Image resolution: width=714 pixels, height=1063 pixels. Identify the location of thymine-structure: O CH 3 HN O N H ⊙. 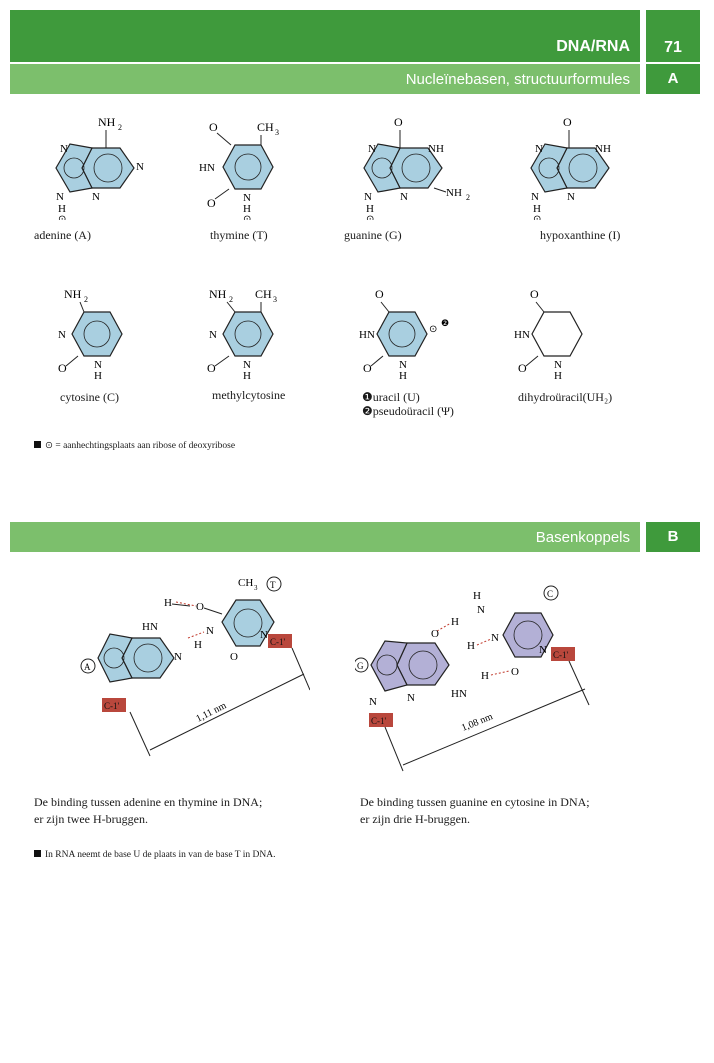
(239, 170).